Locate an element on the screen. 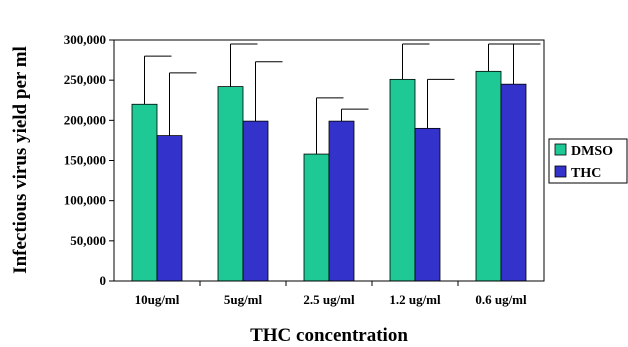  x-axis-title: THC concentration is located at coordinates (329, 335).